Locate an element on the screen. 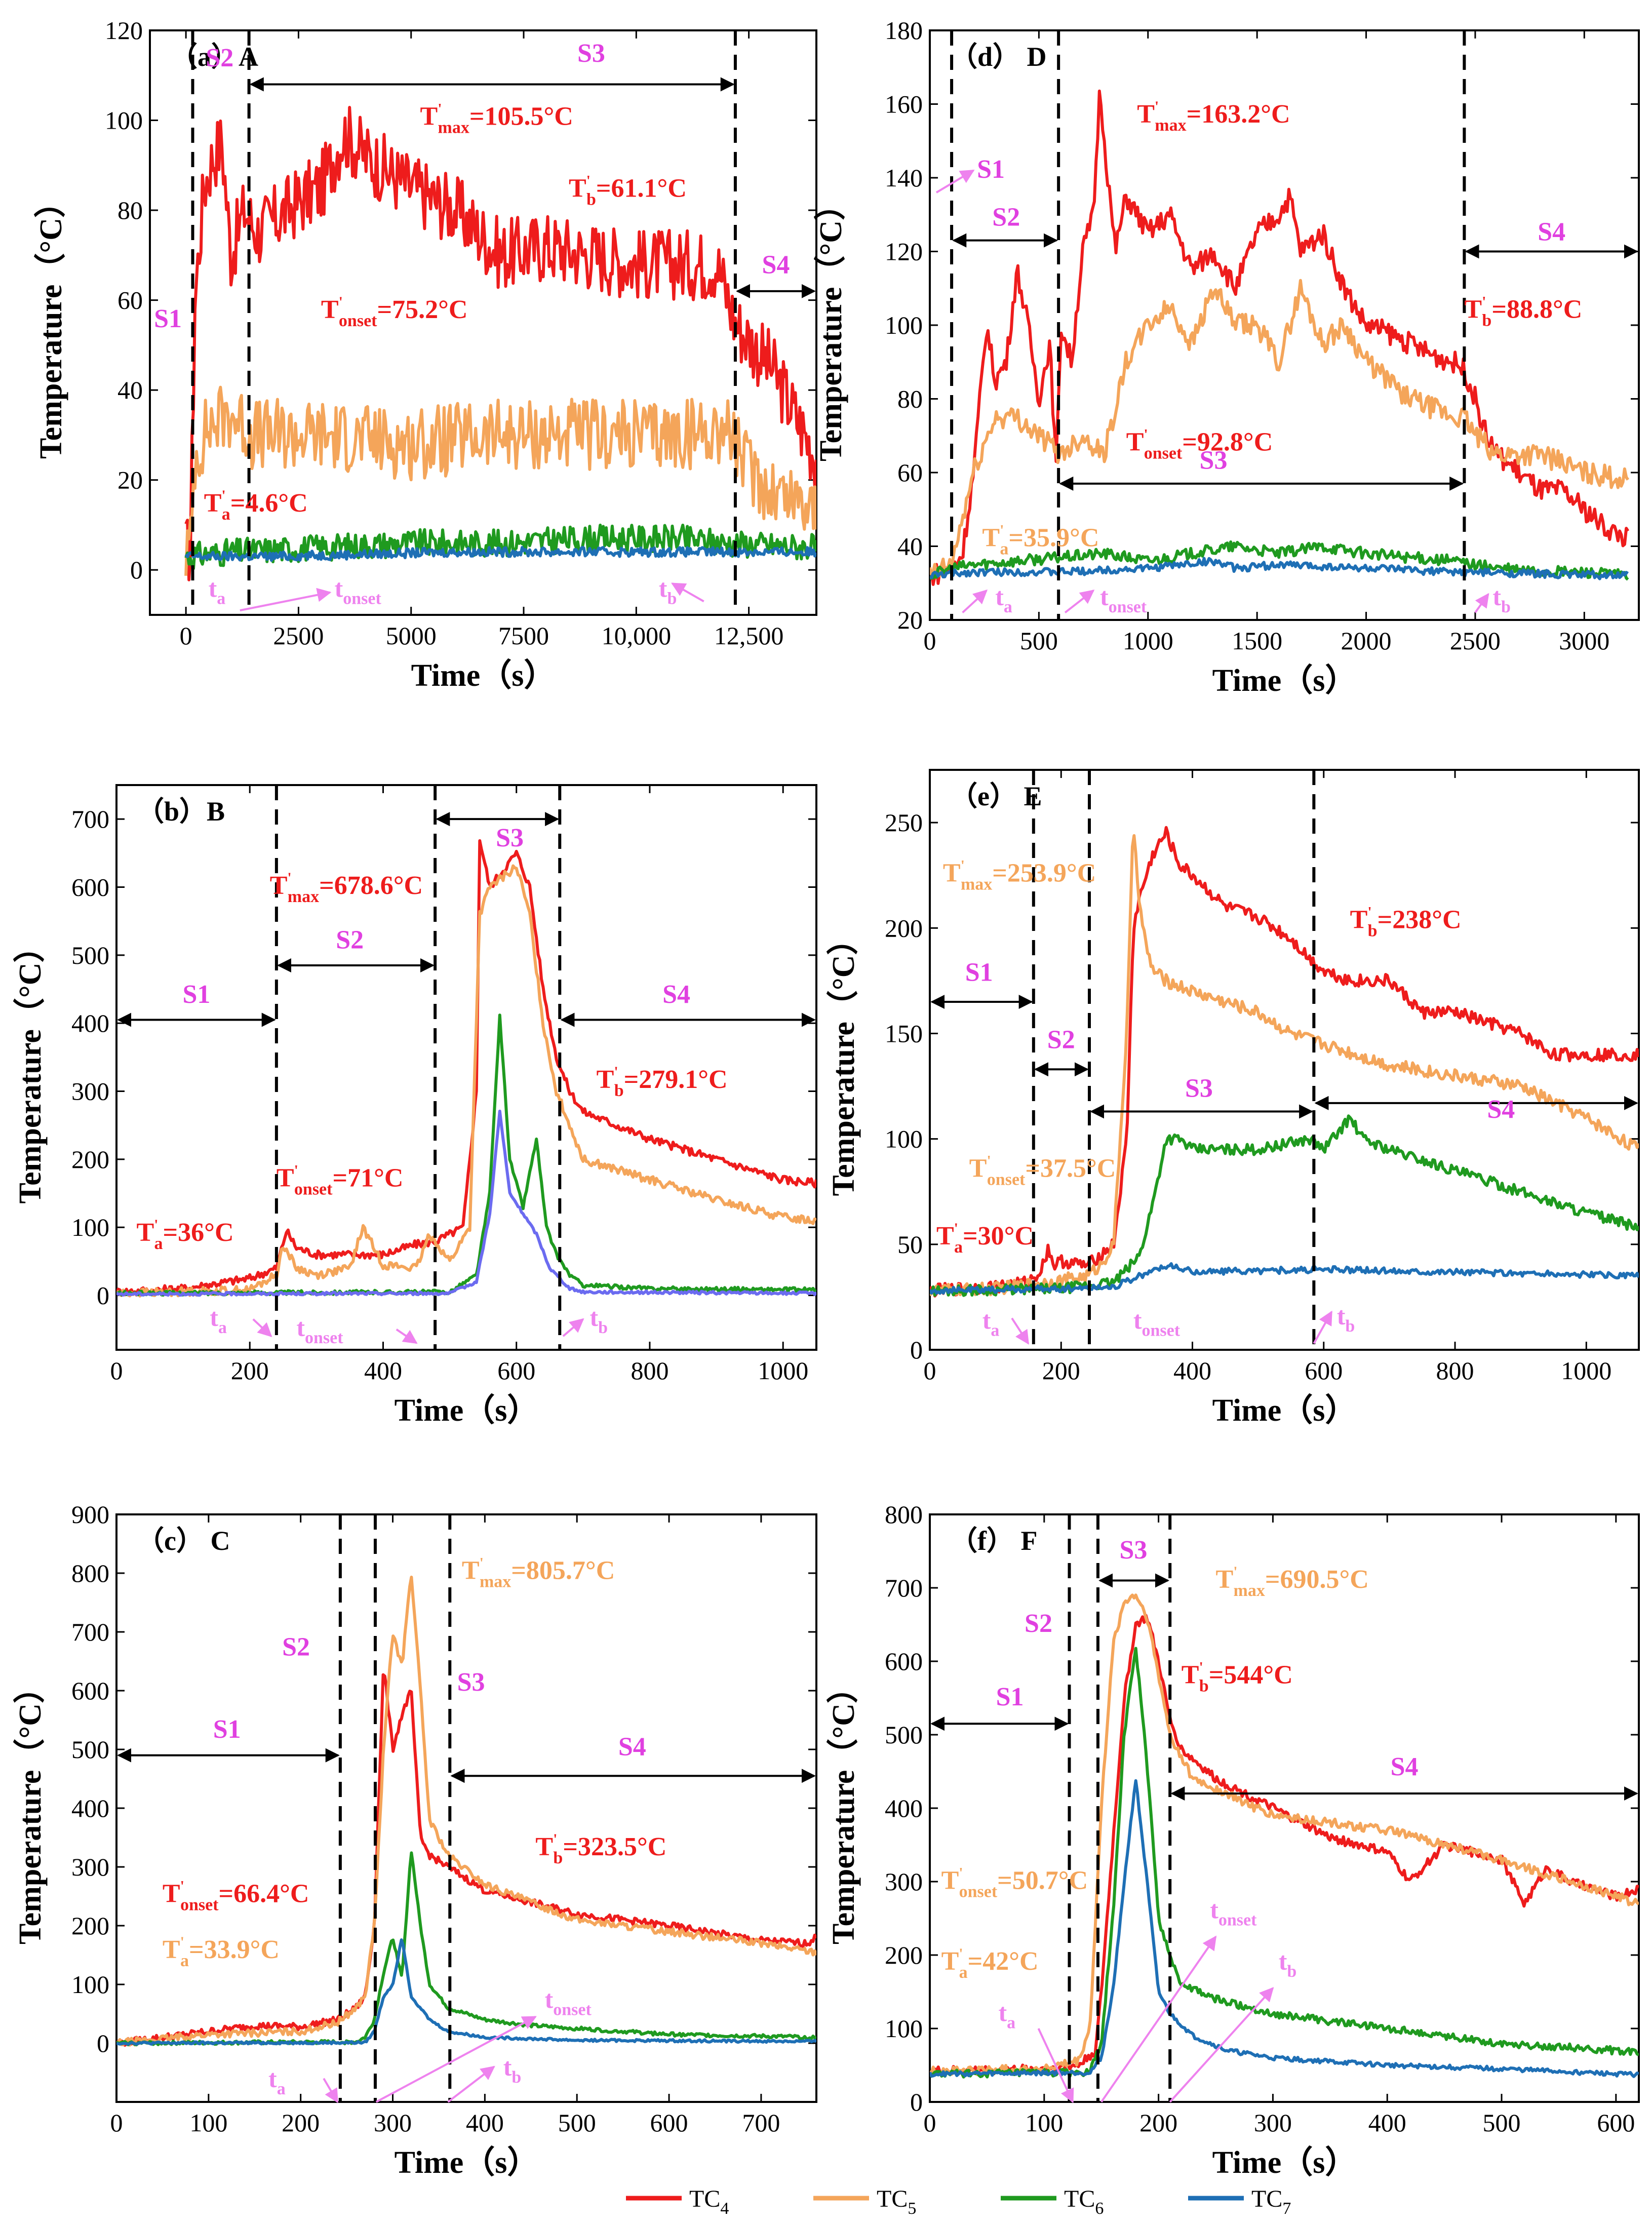 The image size is (1652, 2224). panel-title: （b）B is located at coordinates (181, 811).